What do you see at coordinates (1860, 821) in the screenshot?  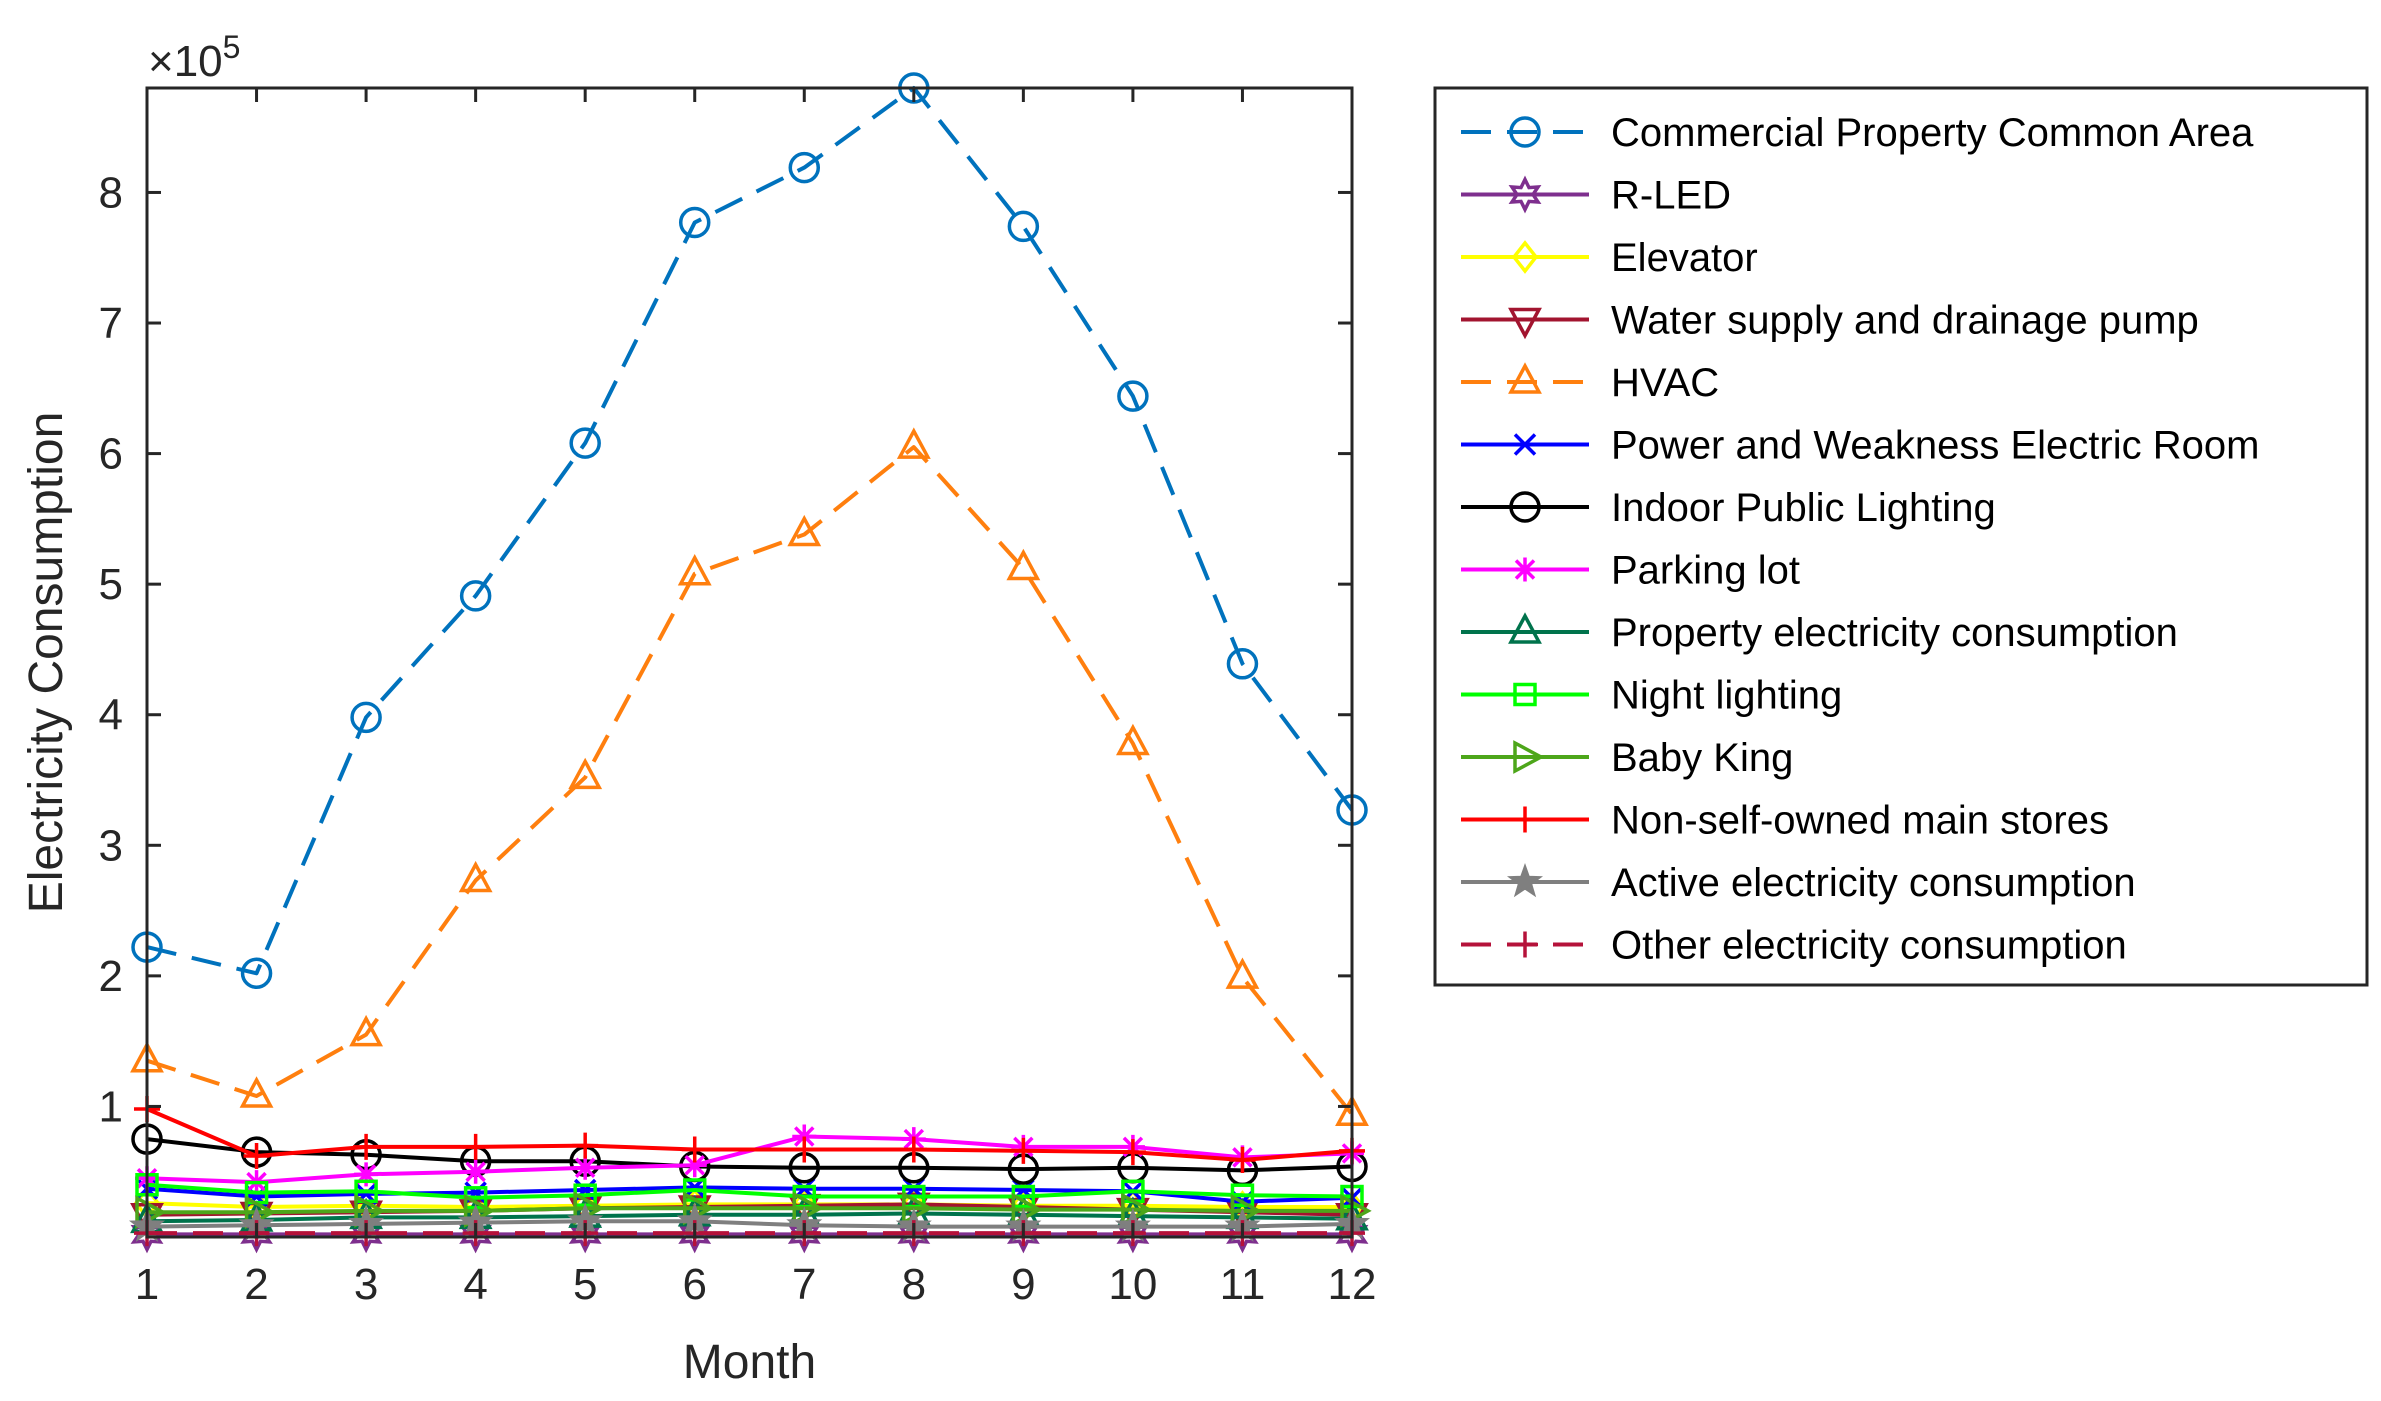 I see `legend-label-non-self-owned-main-stores: Non-self-owned main stores` at bounding box center [1860, 821].